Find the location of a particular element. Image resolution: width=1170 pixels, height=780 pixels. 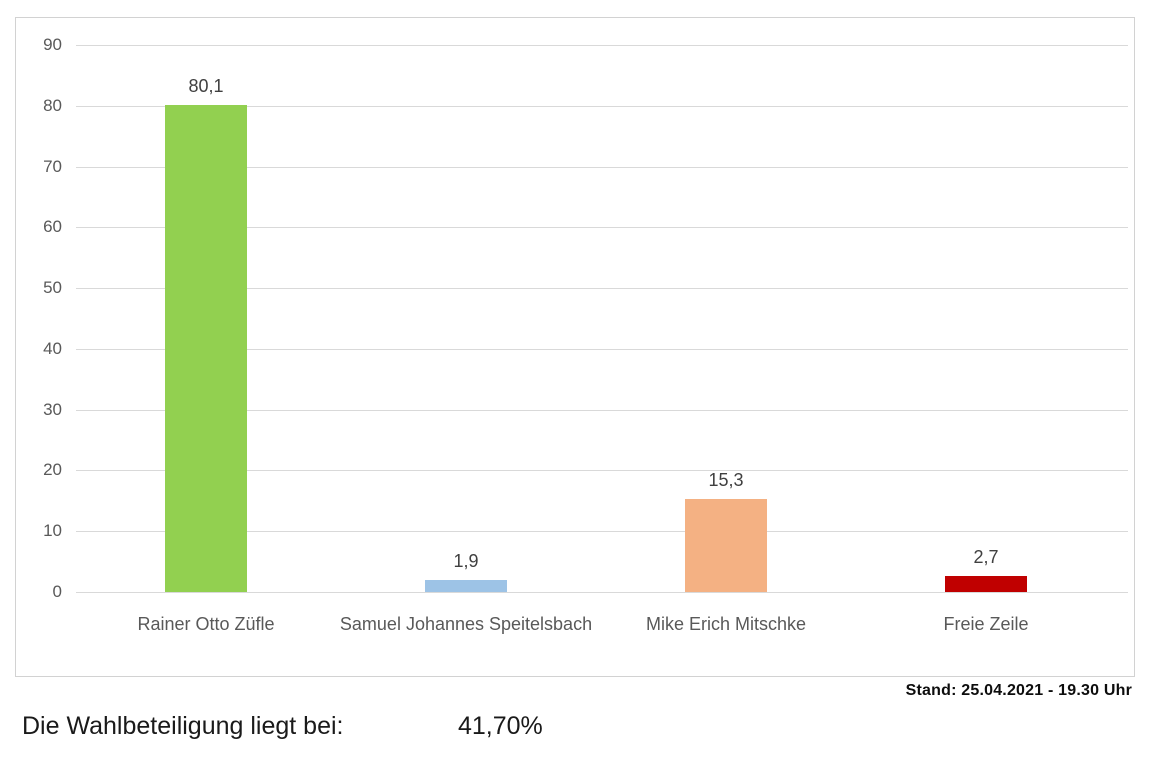

status-timestamp: Stand: 25.04.2021 - 19.30 Uhr is located at coordinates (1018, 690).